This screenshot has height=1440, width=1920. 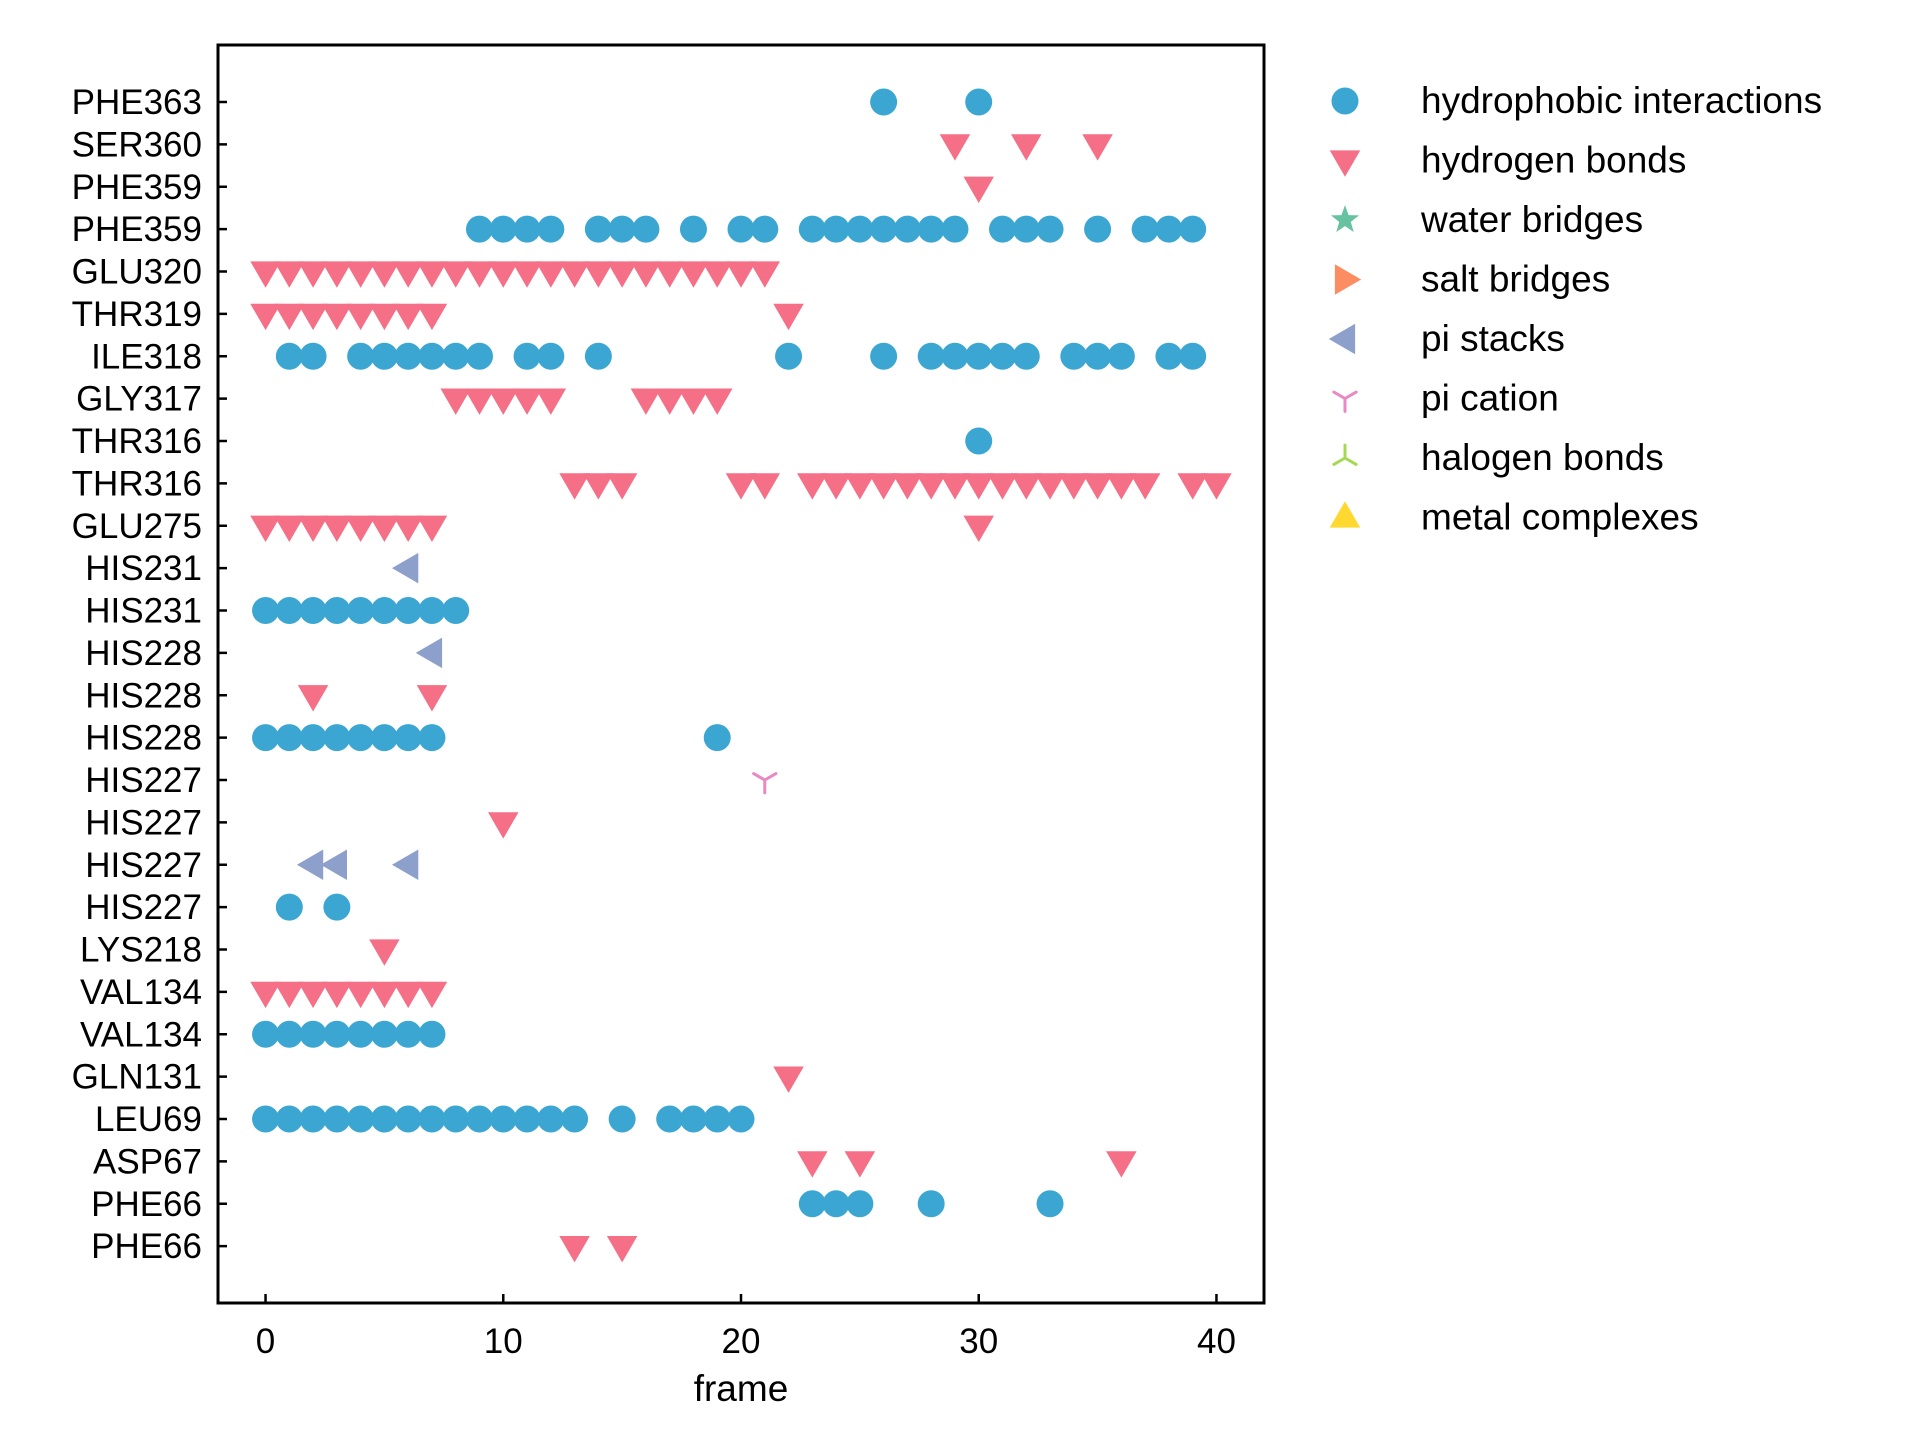 I want to click on x-tick-label: 10, so click(x=503, y=1341).